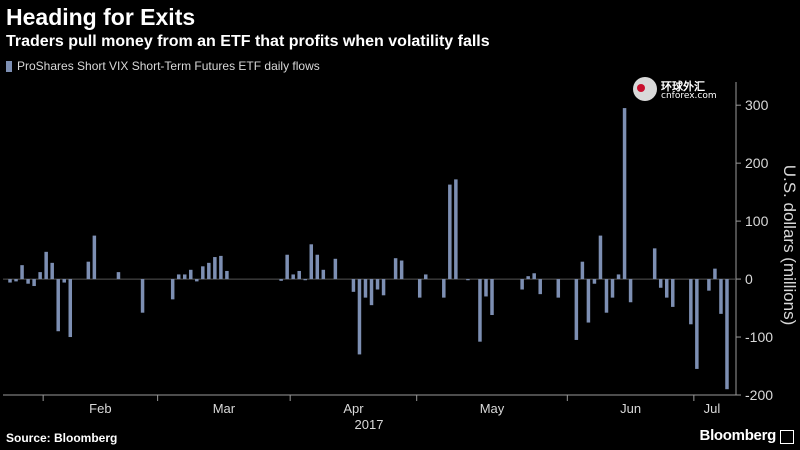 The image size is (800, 450). Describe the element at coordinates (738, 435) in the screenshot. I see `brand-logo: Bloomberg` at that location.